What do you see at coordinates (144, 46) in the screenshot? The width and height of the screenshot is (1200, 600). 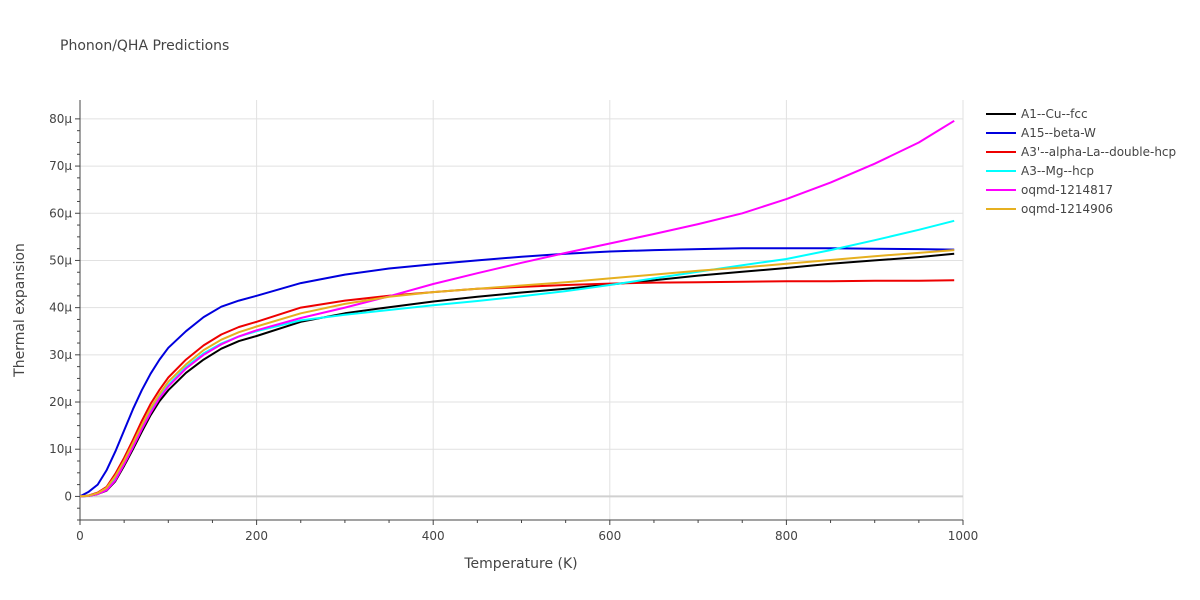 I see `chart-title: Phonon/QHA Predictions` at bounding box center [144, 46].